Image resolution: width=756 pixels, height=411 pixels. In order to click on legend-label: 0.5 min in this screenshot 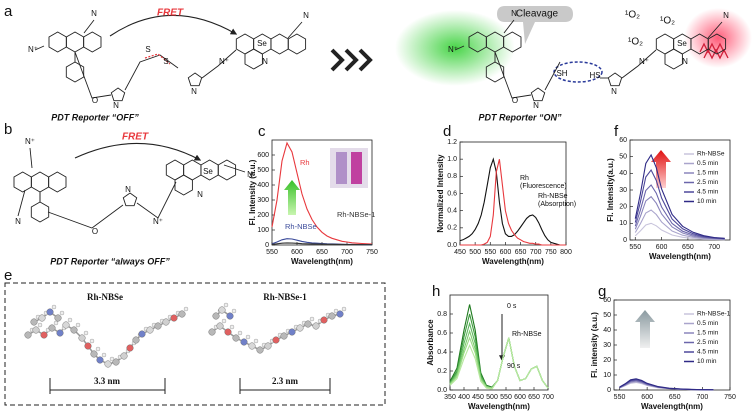, I will do `click(708, 323)`.